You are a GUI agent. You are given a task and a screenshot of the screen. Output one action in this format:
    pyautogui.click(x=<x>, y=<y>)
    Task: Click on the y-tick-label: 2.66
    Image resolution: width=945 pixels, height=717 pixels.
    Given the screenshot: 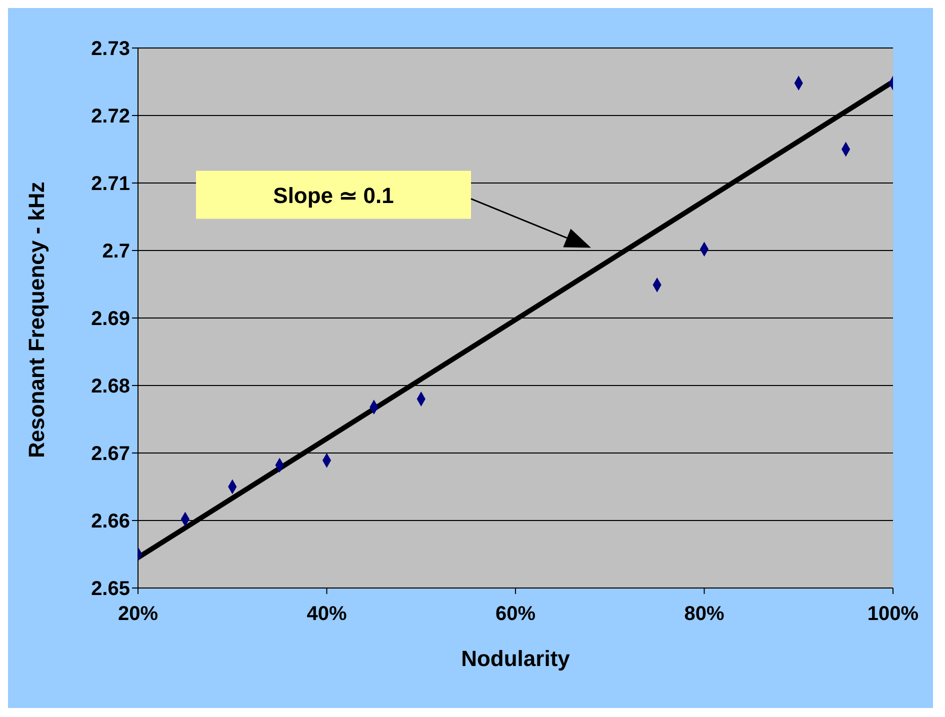 What is the action you would take?
    pyautogui.click(x=110, y=521)
    